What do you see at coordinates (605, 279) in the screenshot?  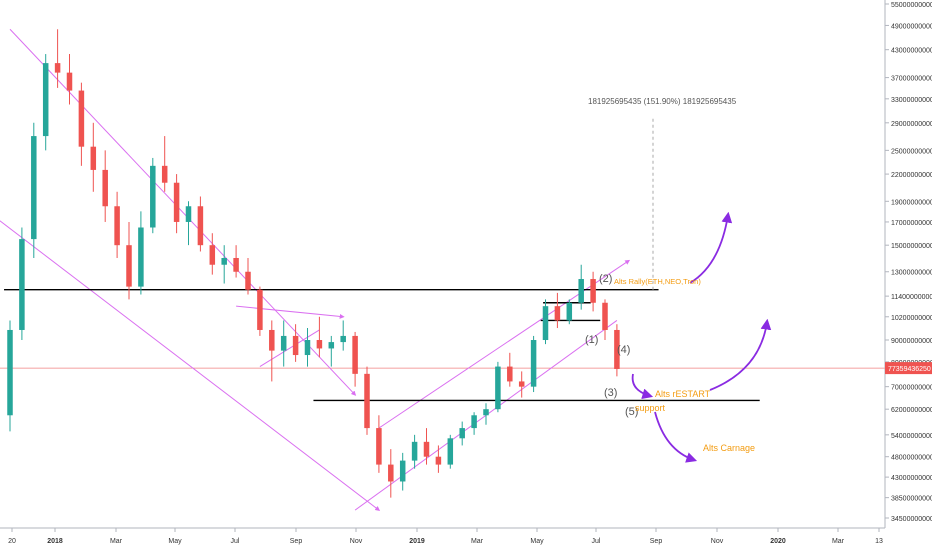 I see `wave-2: (2)` at bounding box center [605, 279].